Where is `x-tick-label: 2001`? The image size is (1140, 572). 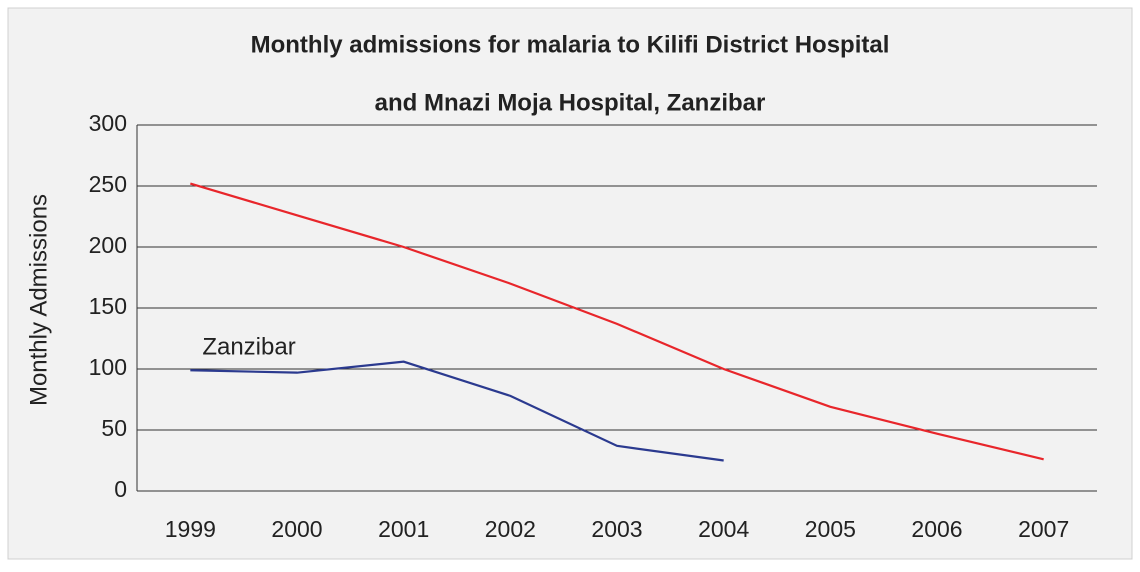
x-tick-label: 2001 is located at coordinates (403, 529).